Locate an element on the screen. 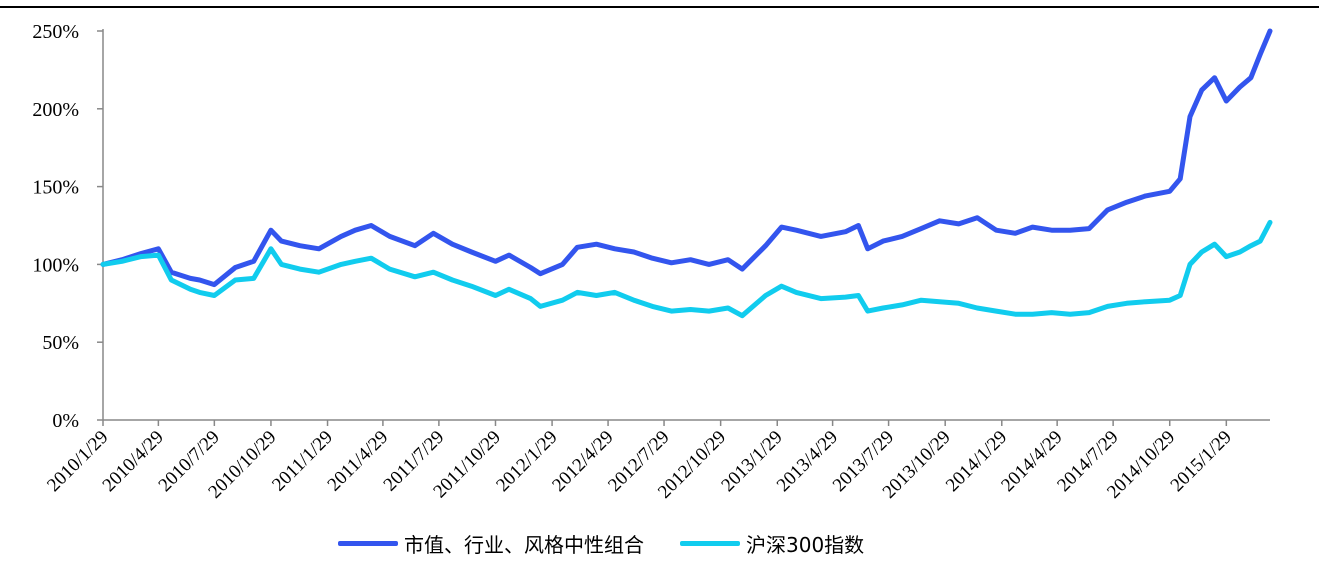 This screenshot has width=1319, height=574. y-axis: 0% 50% 100% 150% 200% 250% is located at coordinates (68, 226).